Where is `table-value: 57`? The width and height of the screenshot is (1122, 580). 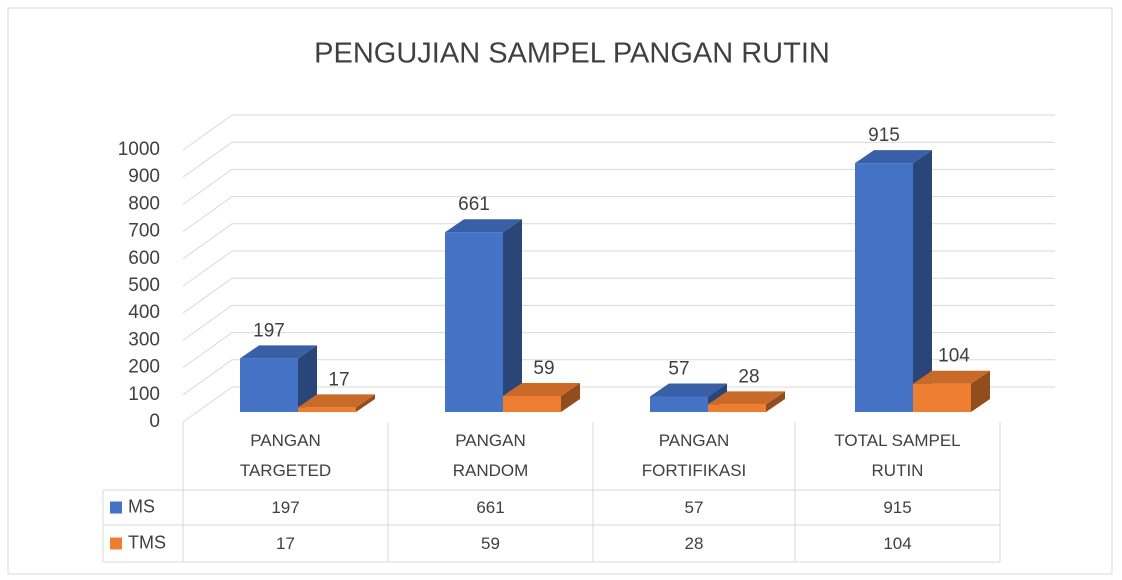
table-value: 57 is located at coordinates (694, 507).